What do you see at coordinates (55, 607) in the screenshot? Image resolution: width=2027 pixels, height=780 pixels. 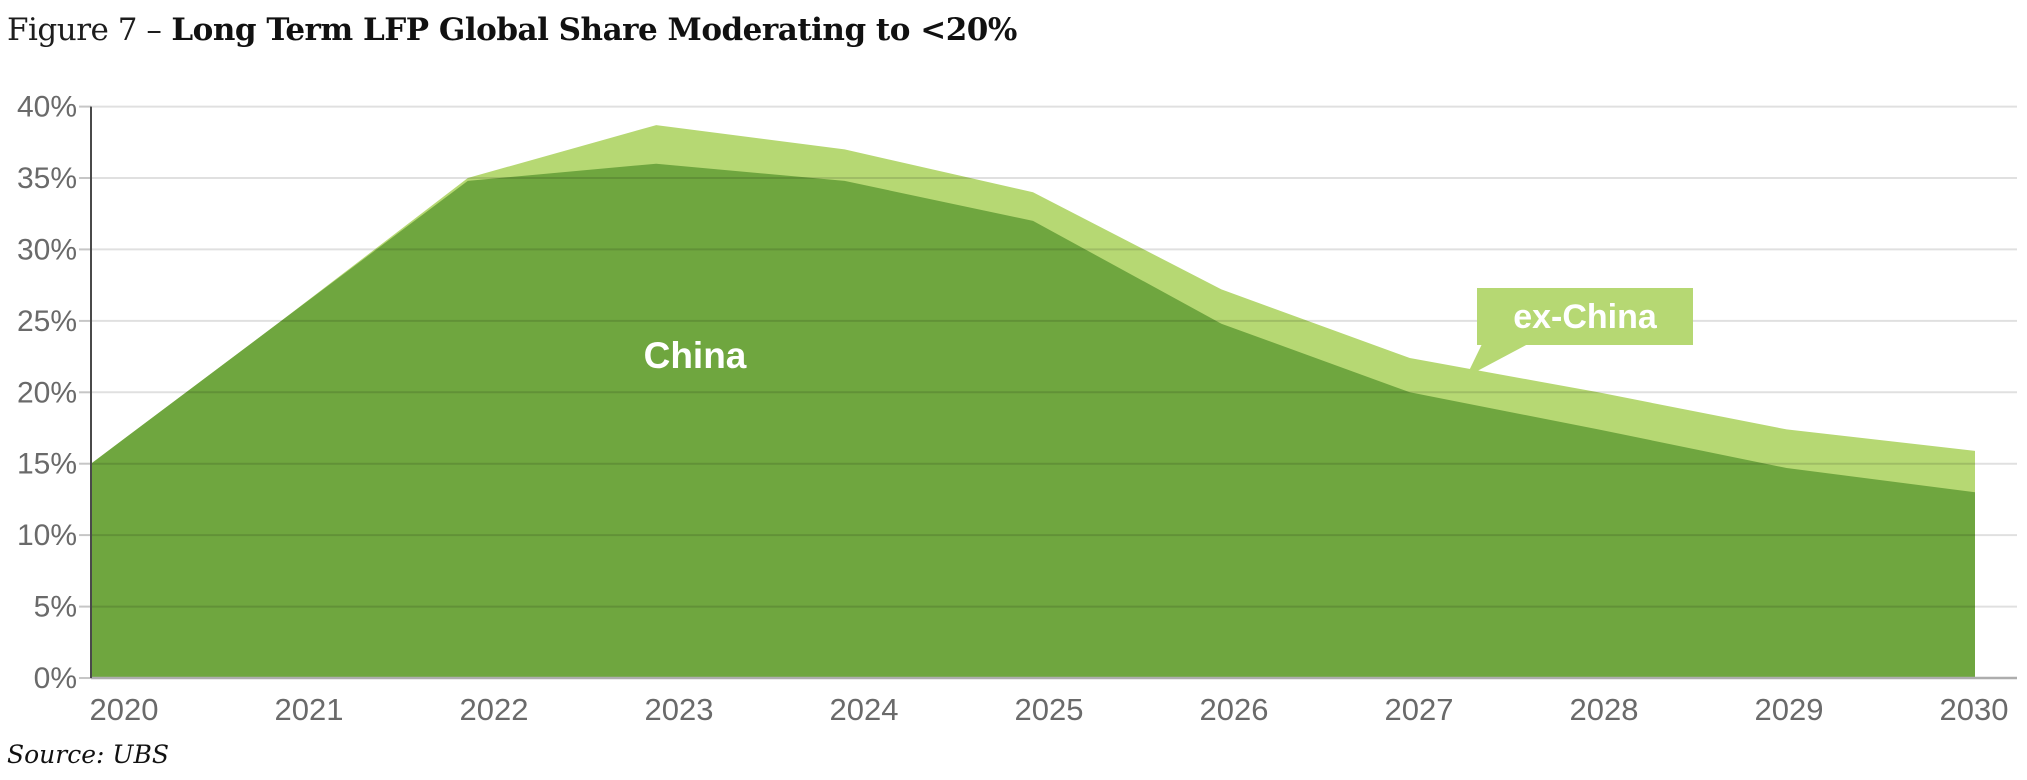 I see `y-axis-label: 5%` at bounding box center [55, 607].